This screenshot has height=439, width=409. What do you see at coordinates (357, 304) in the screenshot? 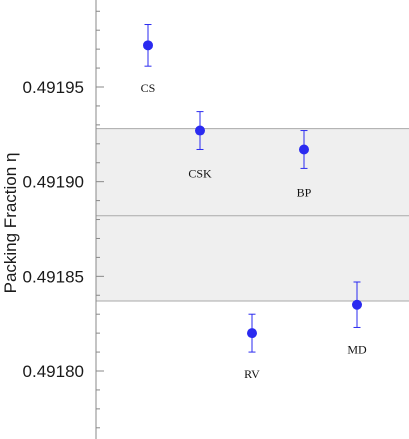
I see `data-point-md` at bounding box center [357, 304].